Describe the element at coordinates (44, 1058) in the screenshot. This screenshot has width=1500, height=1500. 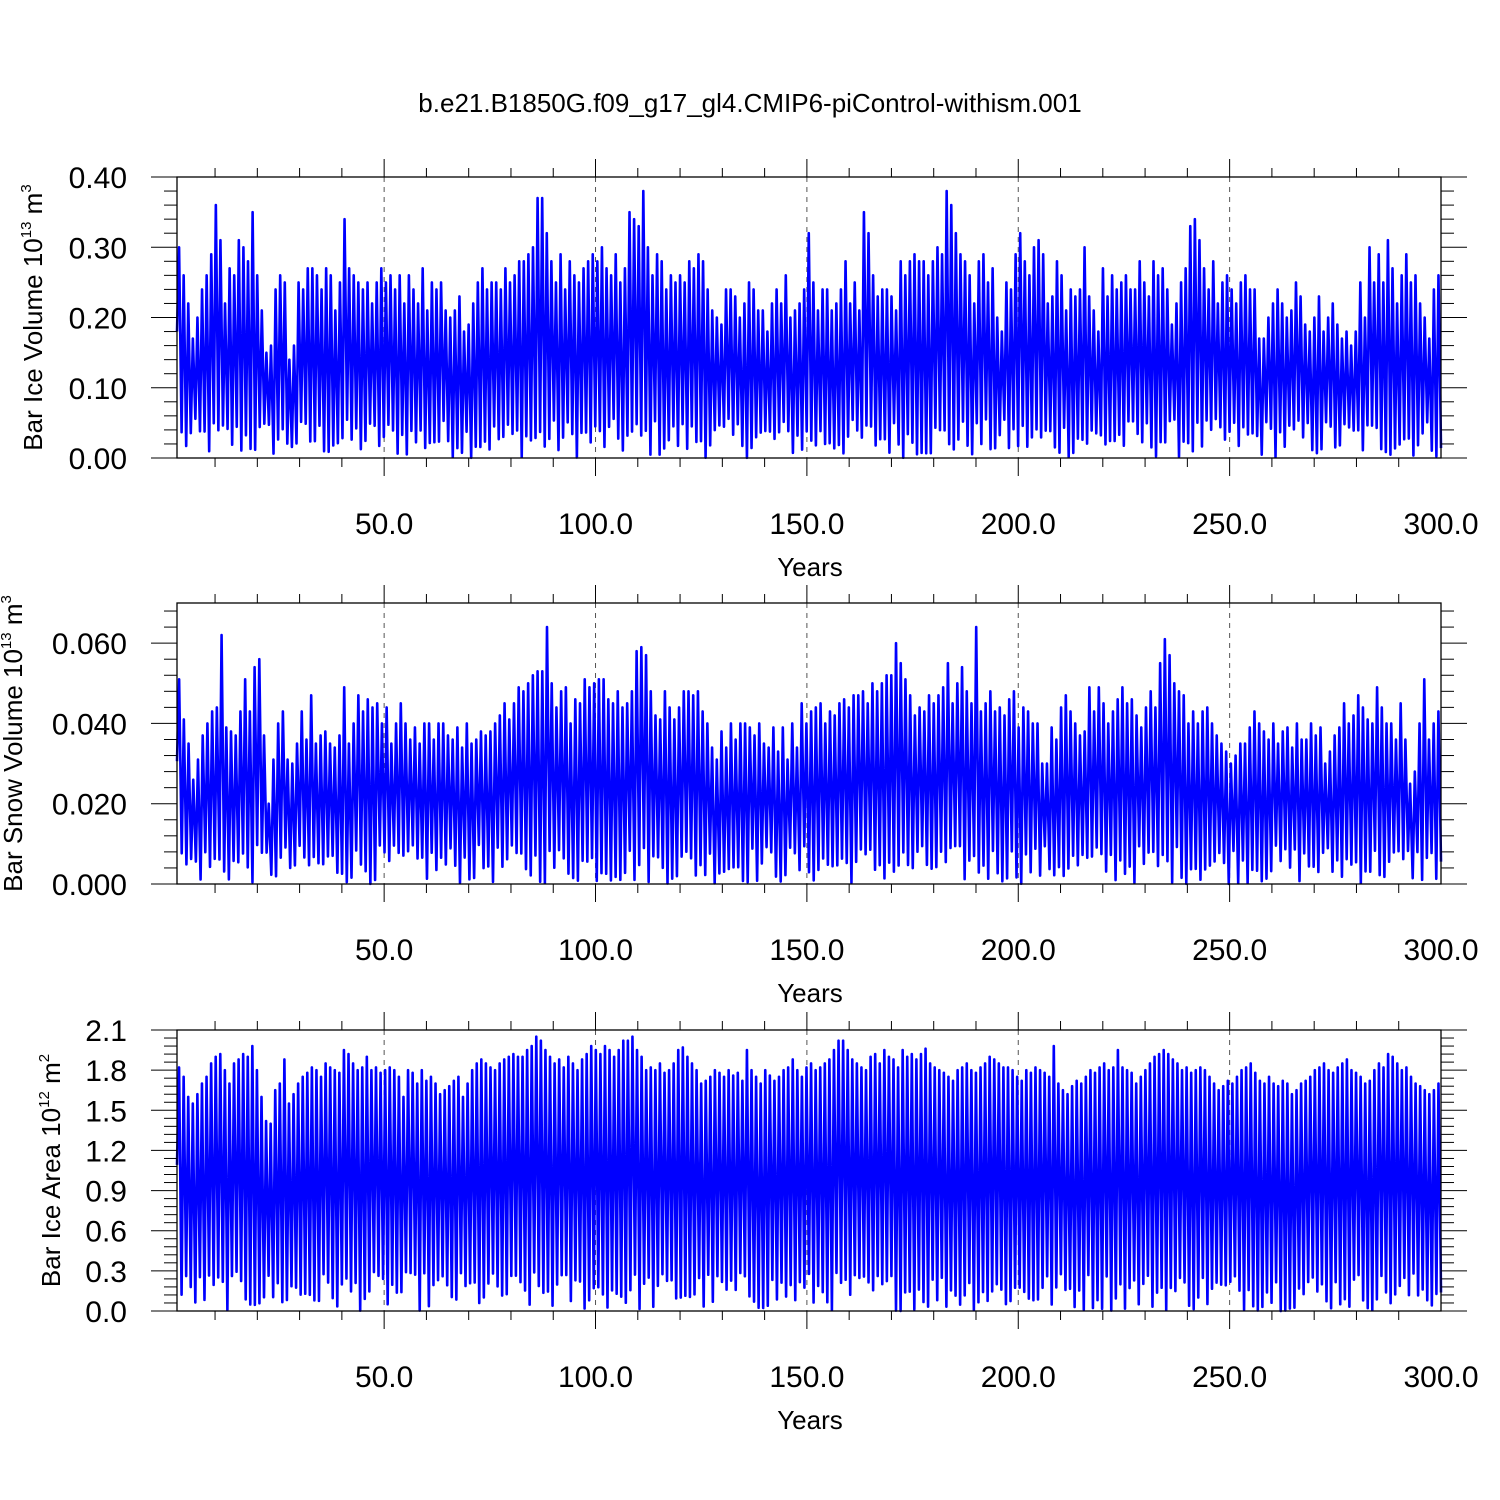
I see `y-axis-title-unit-exponent: 2` at that location.